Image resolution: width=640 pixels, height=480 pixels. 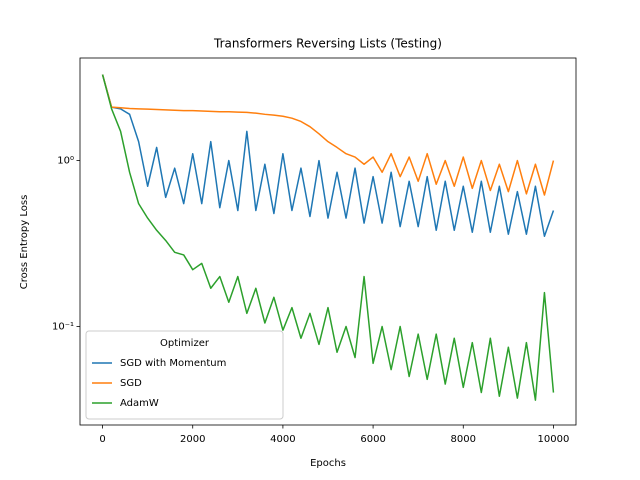 What do you see at coordinates (65, 161) in the screenshot?
I see `y-tick-label: 10⁰` at bounding box center [65, 161].